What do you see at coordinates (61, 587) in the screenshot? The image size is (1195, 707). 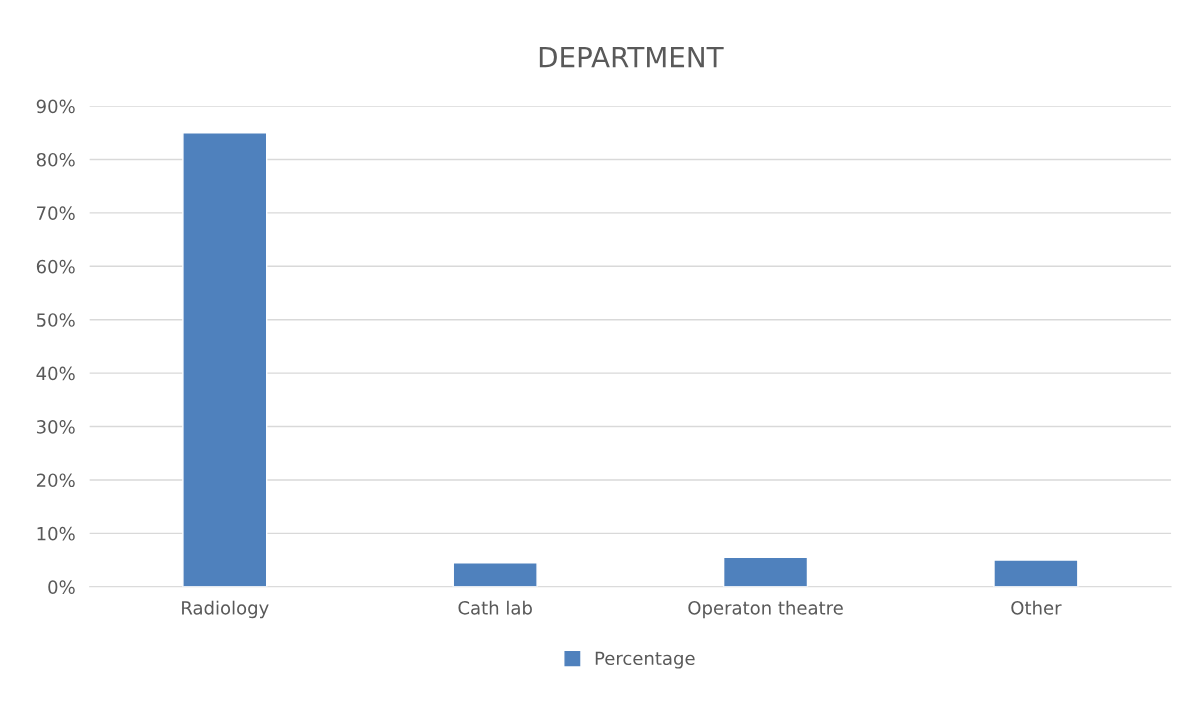 I see `y-tick-label: 0%` at bounding box center [61, 587].